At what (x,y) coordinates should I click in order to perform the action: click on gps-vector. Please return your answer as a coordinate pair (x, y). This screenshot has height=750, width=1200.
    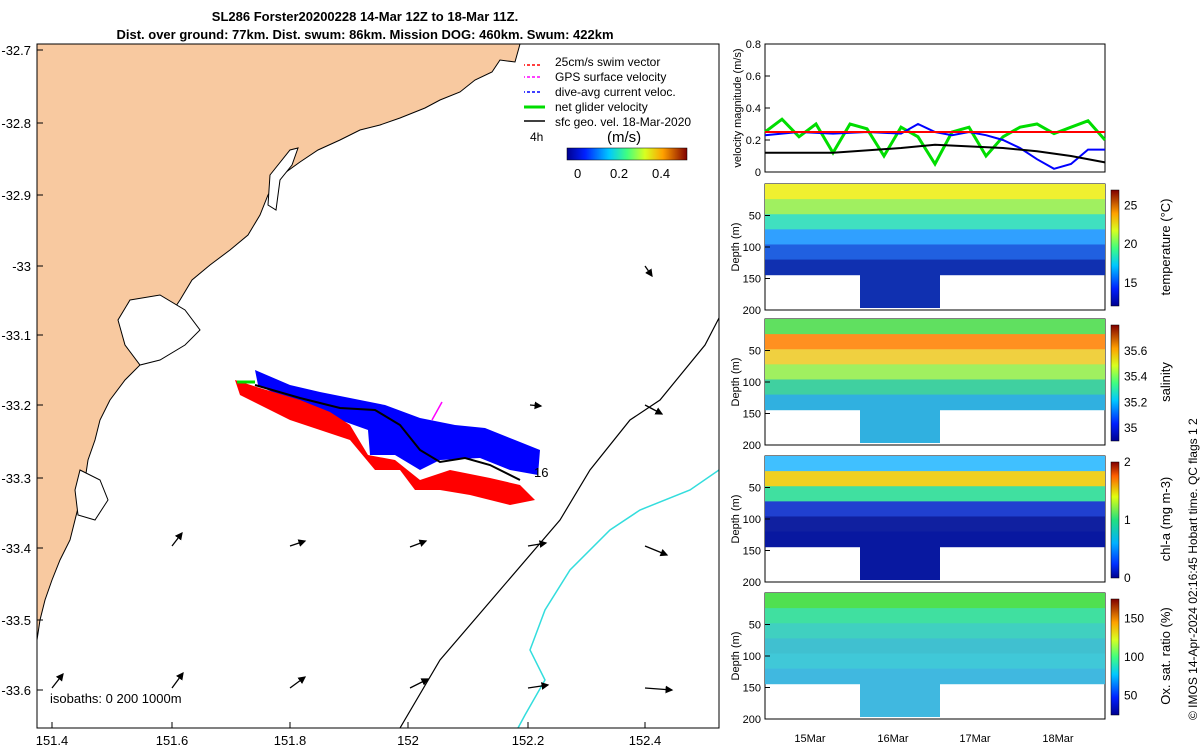
    Looking at the image, I should click on (437, 411).